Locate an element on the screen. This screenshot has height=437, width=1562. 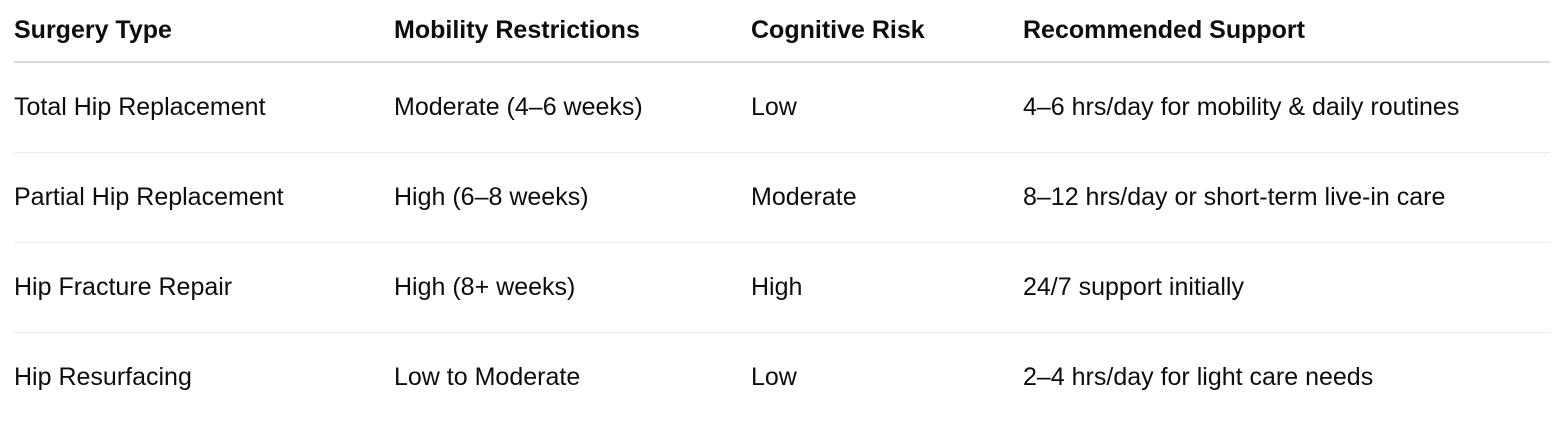
header-recommended-support: Recommended Support is located at coordinates (1286, 31).